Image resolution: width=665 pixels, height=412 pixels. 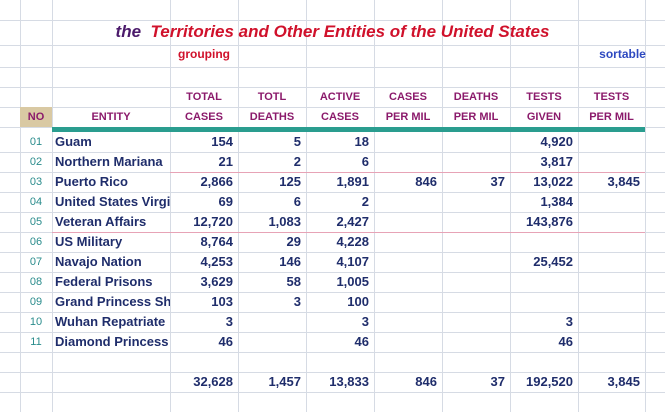 What do you see at coordinates (36, 182) in the screenshot?
I see `row-number: 03` at bounding box center [36, 182].